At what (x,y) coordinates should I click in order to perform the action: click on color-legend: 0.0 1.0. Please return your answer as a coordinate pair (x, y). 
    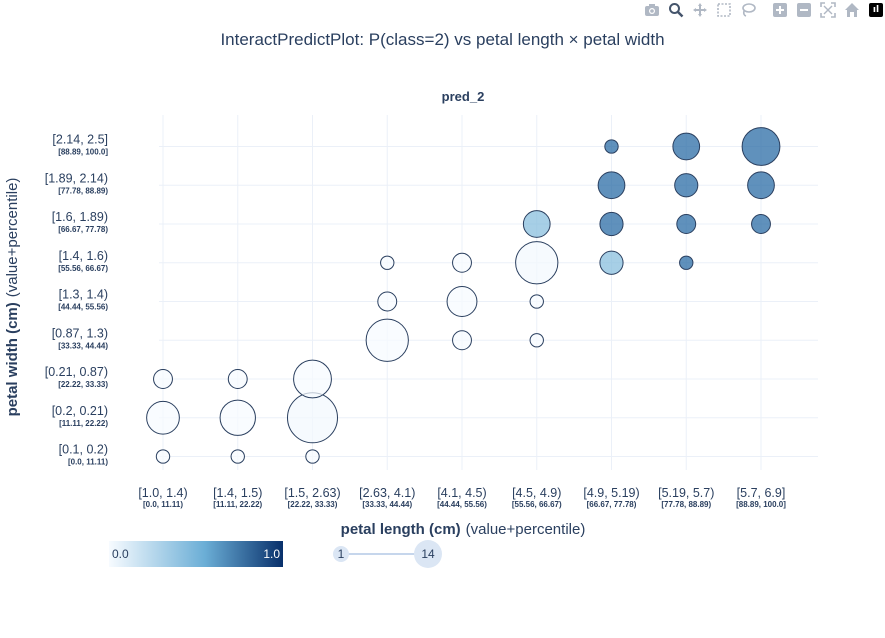
    Looking at the image, I should click on (196, 554).